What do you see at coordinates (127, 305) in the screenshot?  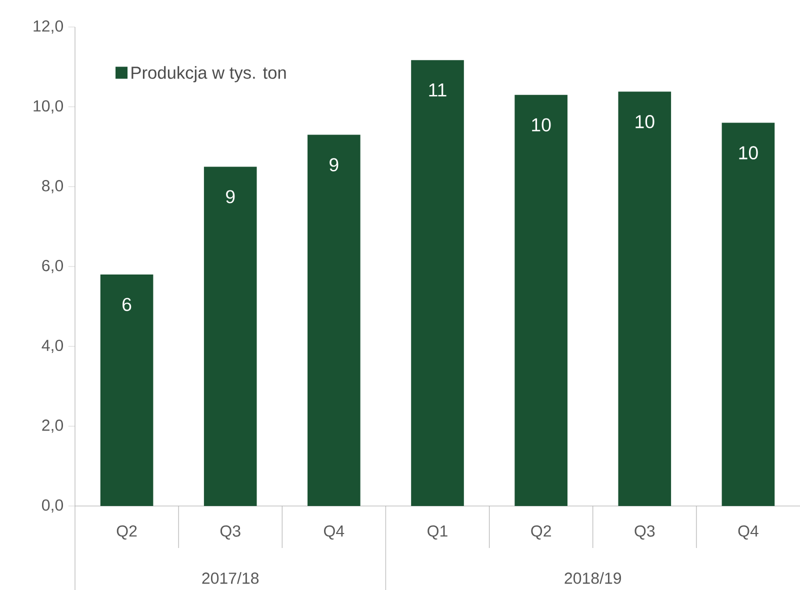 I see `data-label: 6` at bounding box center [127, 305].